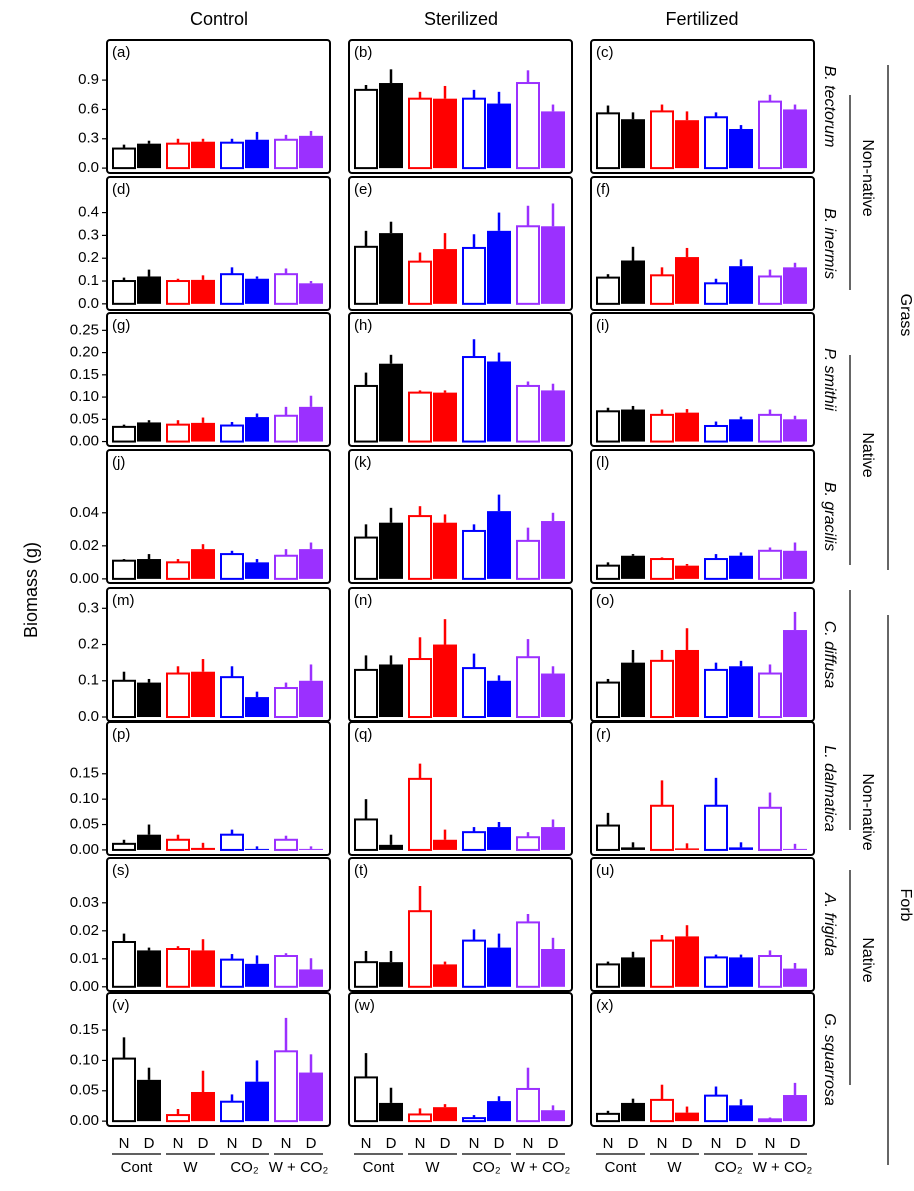 This screenshot has width=914, height=1191. What do you see at coordinates (867, 454) in the screenshot?
I see `subgroup-label: Native` at bounding box center [867, 454].